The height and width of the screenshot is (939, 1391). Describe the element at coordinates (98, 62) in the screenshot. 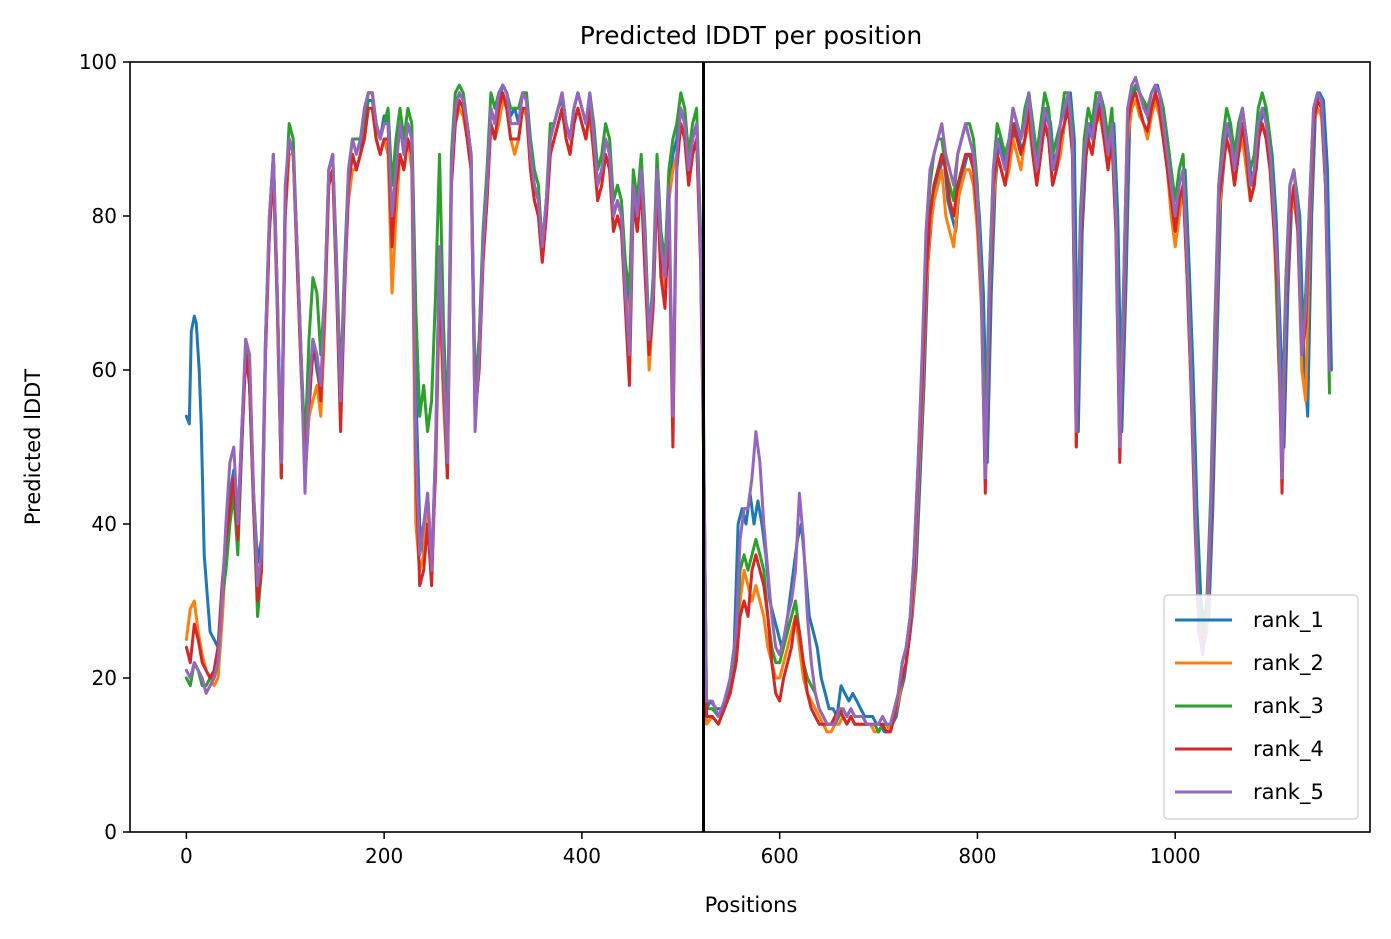

I see `y-tick-label: 100` at that location.